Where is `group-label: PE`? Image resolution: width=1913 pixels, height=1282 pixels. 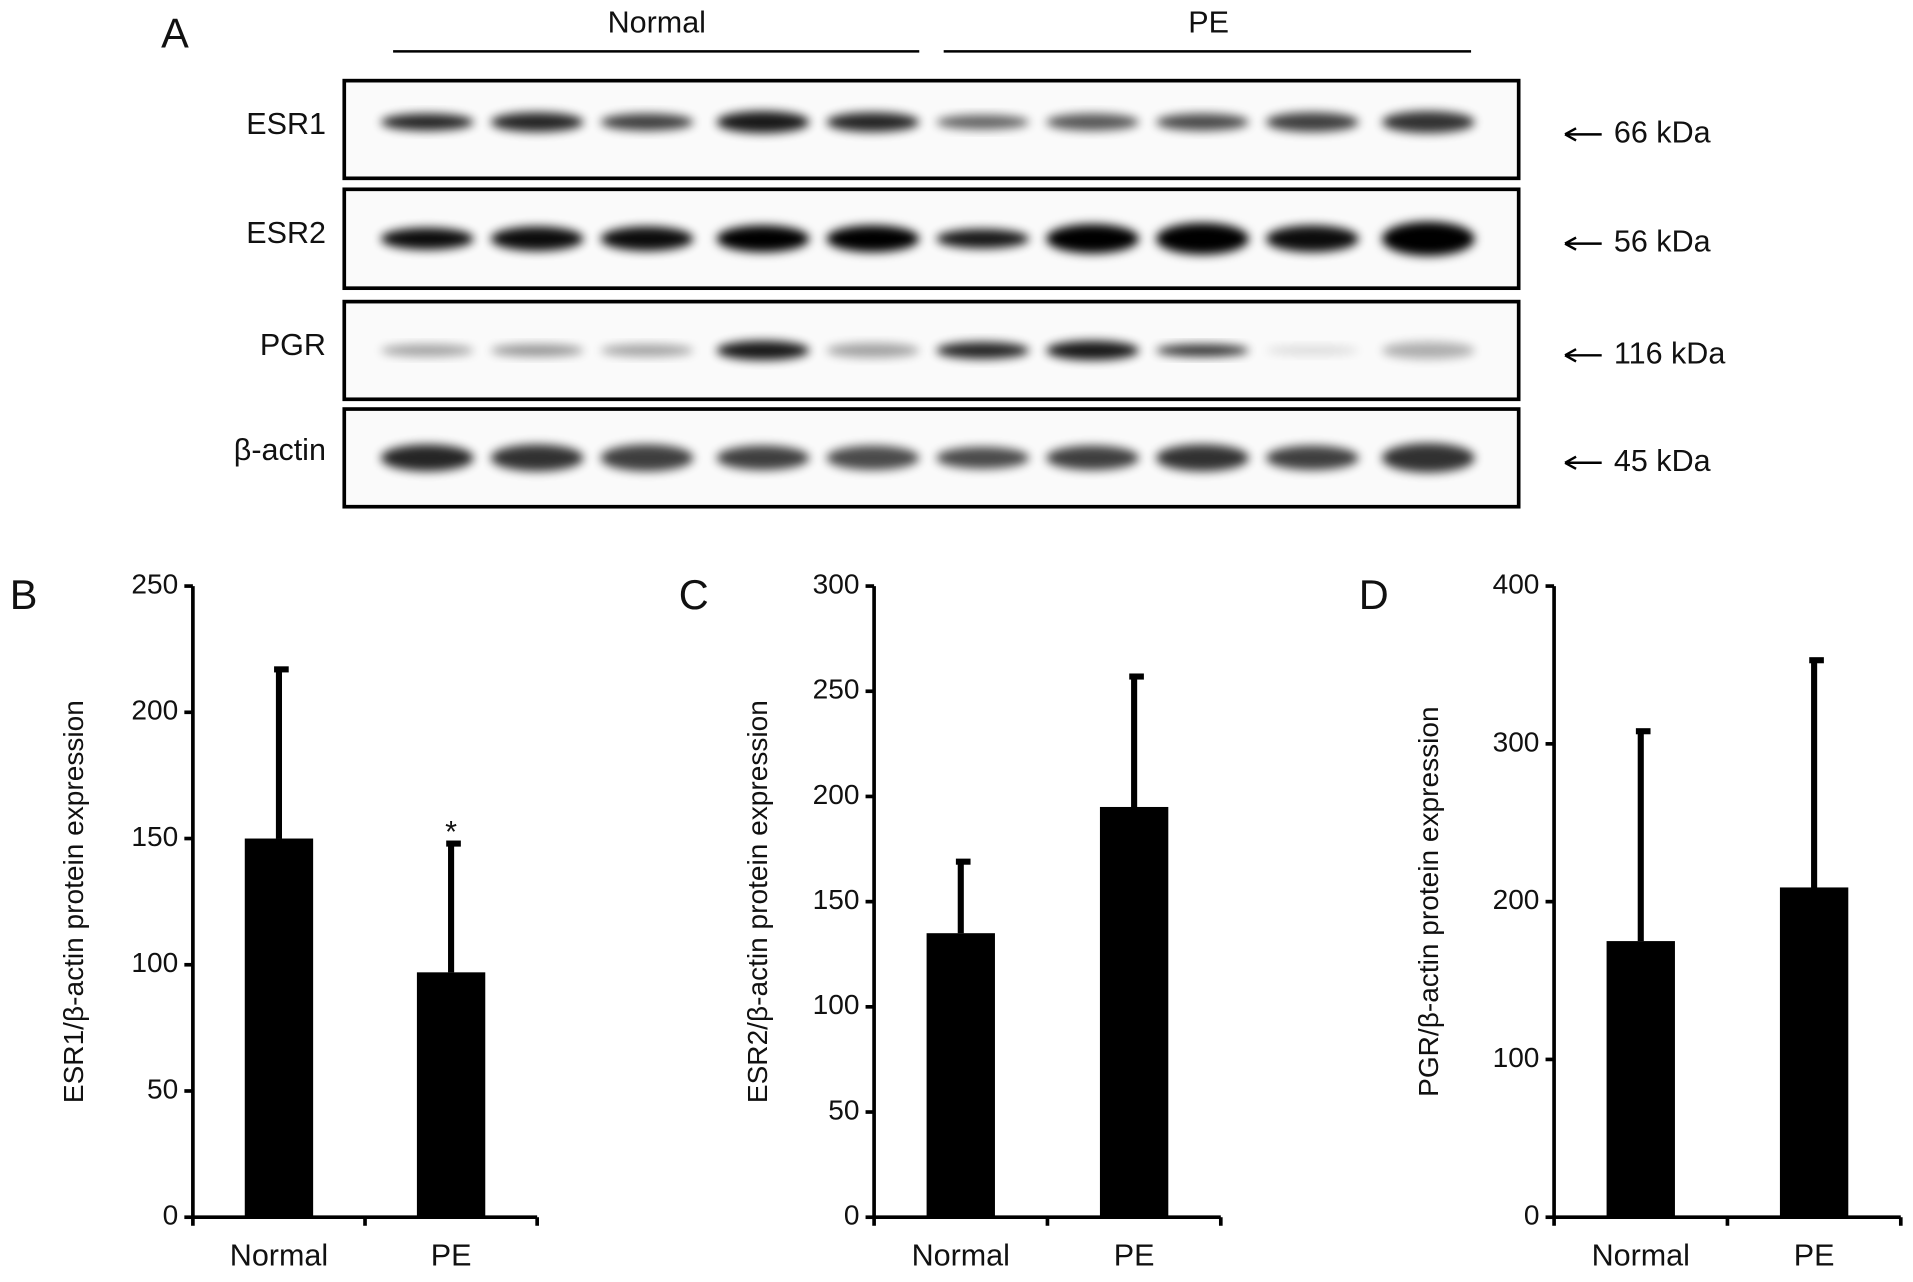 group-label: PE is located at coordinates (1208, 23).